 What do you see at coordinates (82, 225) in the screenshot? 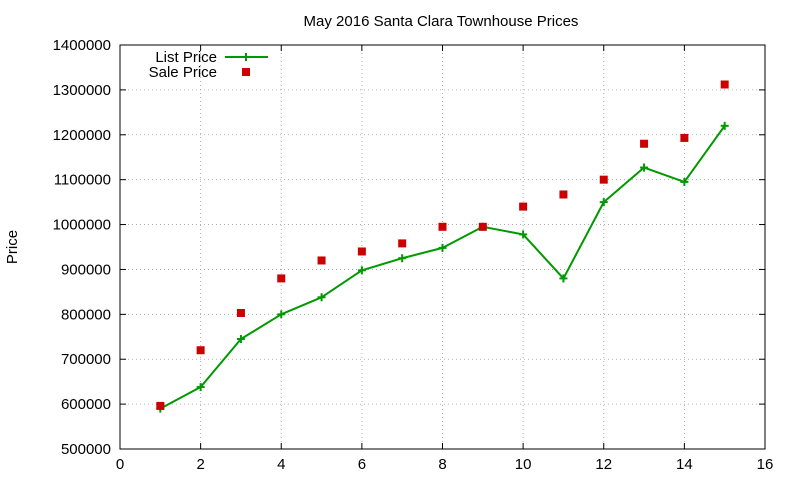
I see `y-tick-label: 1000000` at bounding box center [82, 225].